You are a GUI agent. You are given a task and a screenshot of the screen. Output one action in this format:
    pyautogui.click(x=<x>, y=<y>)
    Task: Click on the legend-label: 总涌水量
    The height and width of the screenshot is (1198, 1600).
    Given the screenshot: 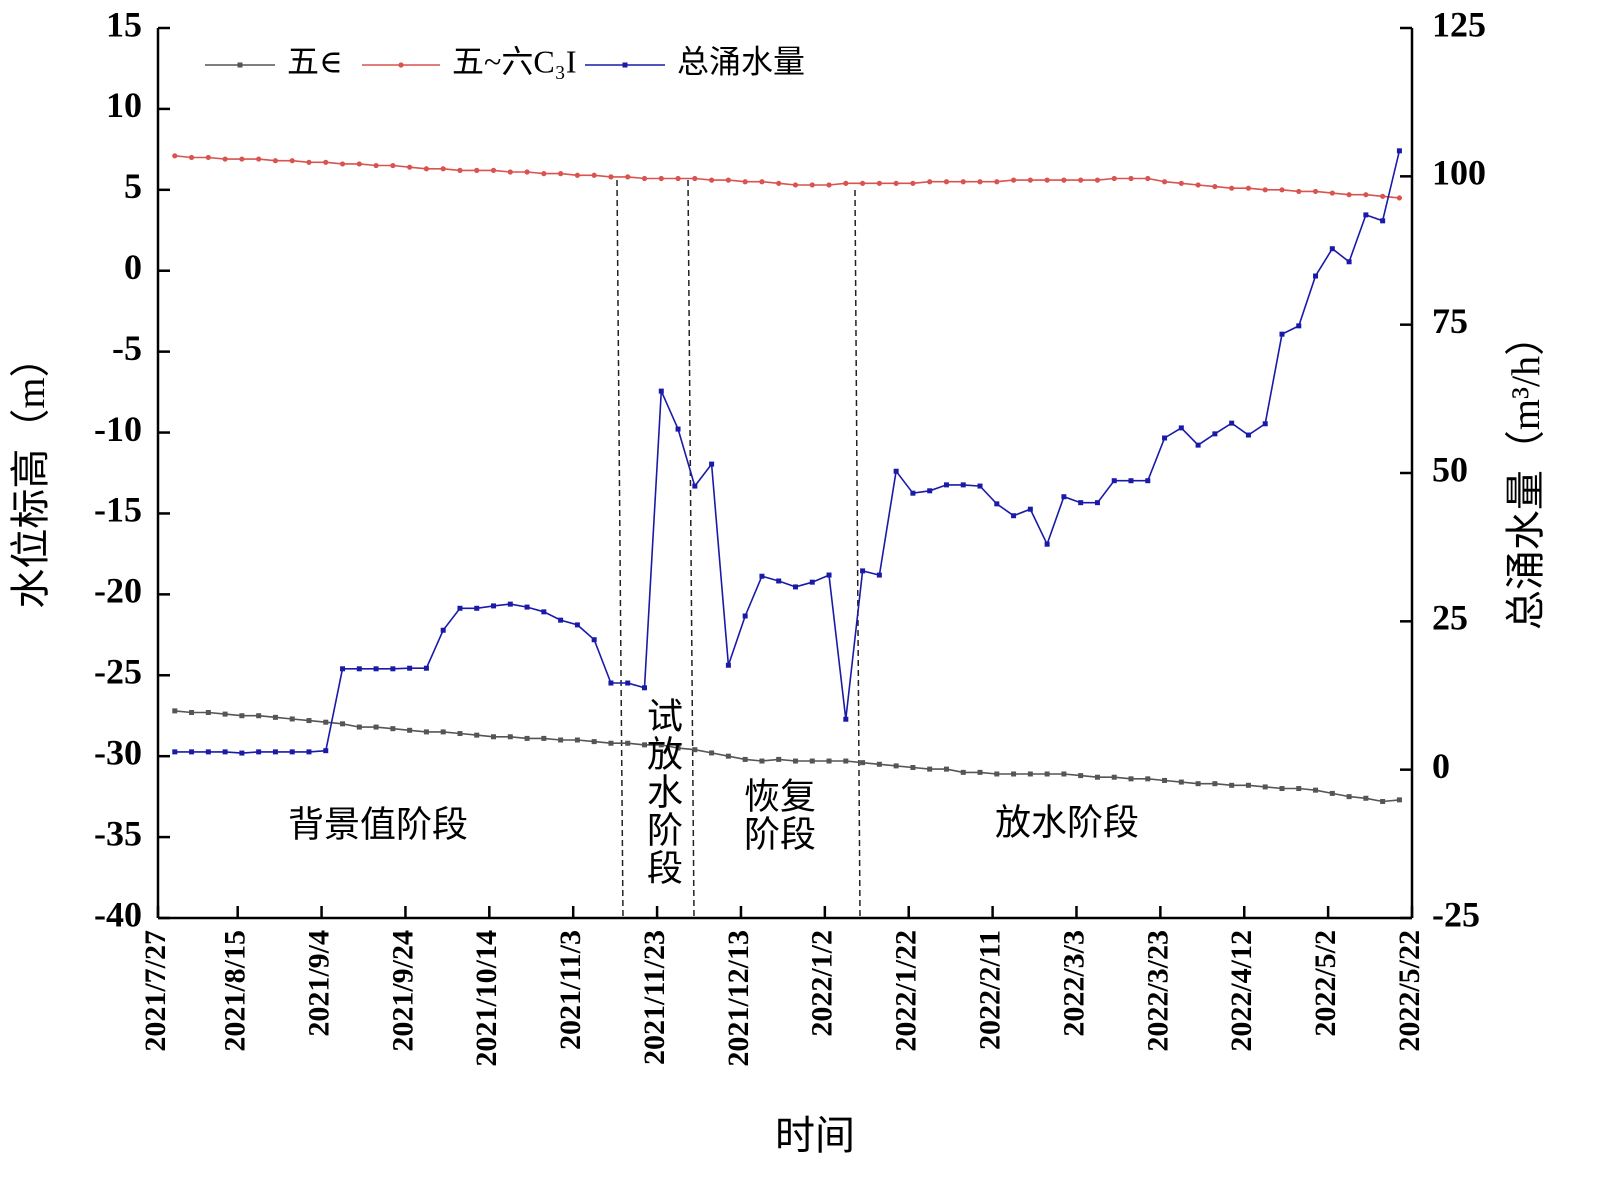 What is the action you would take?
    pyautogui.click(x=741, y=61)
    